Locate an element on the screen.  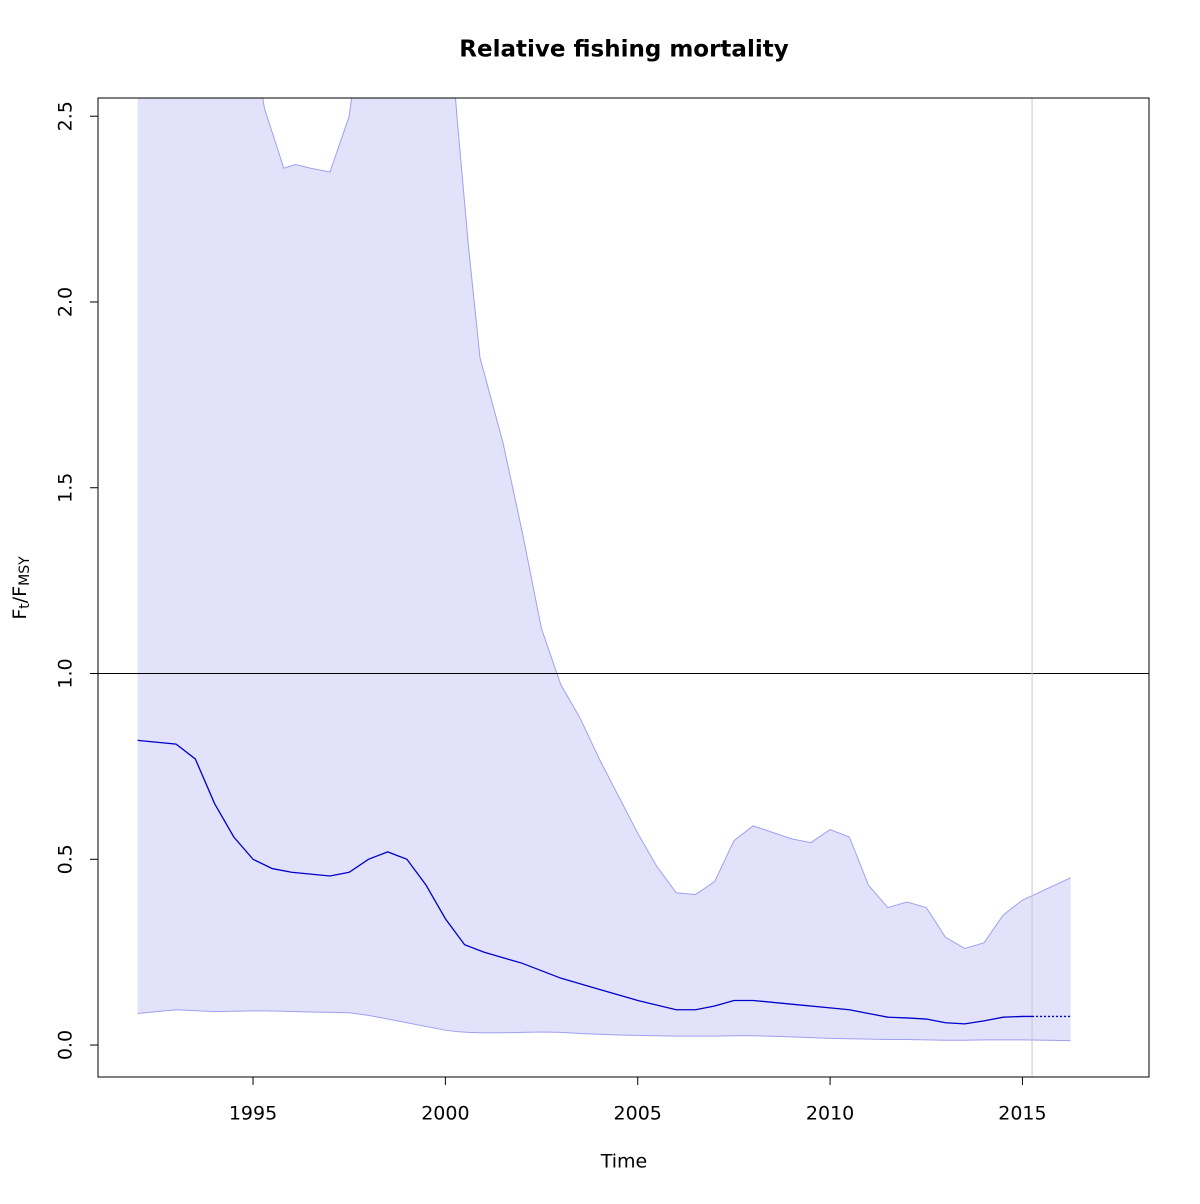
x-tick-label: 2015 is located at coordinates (1022, 1114).